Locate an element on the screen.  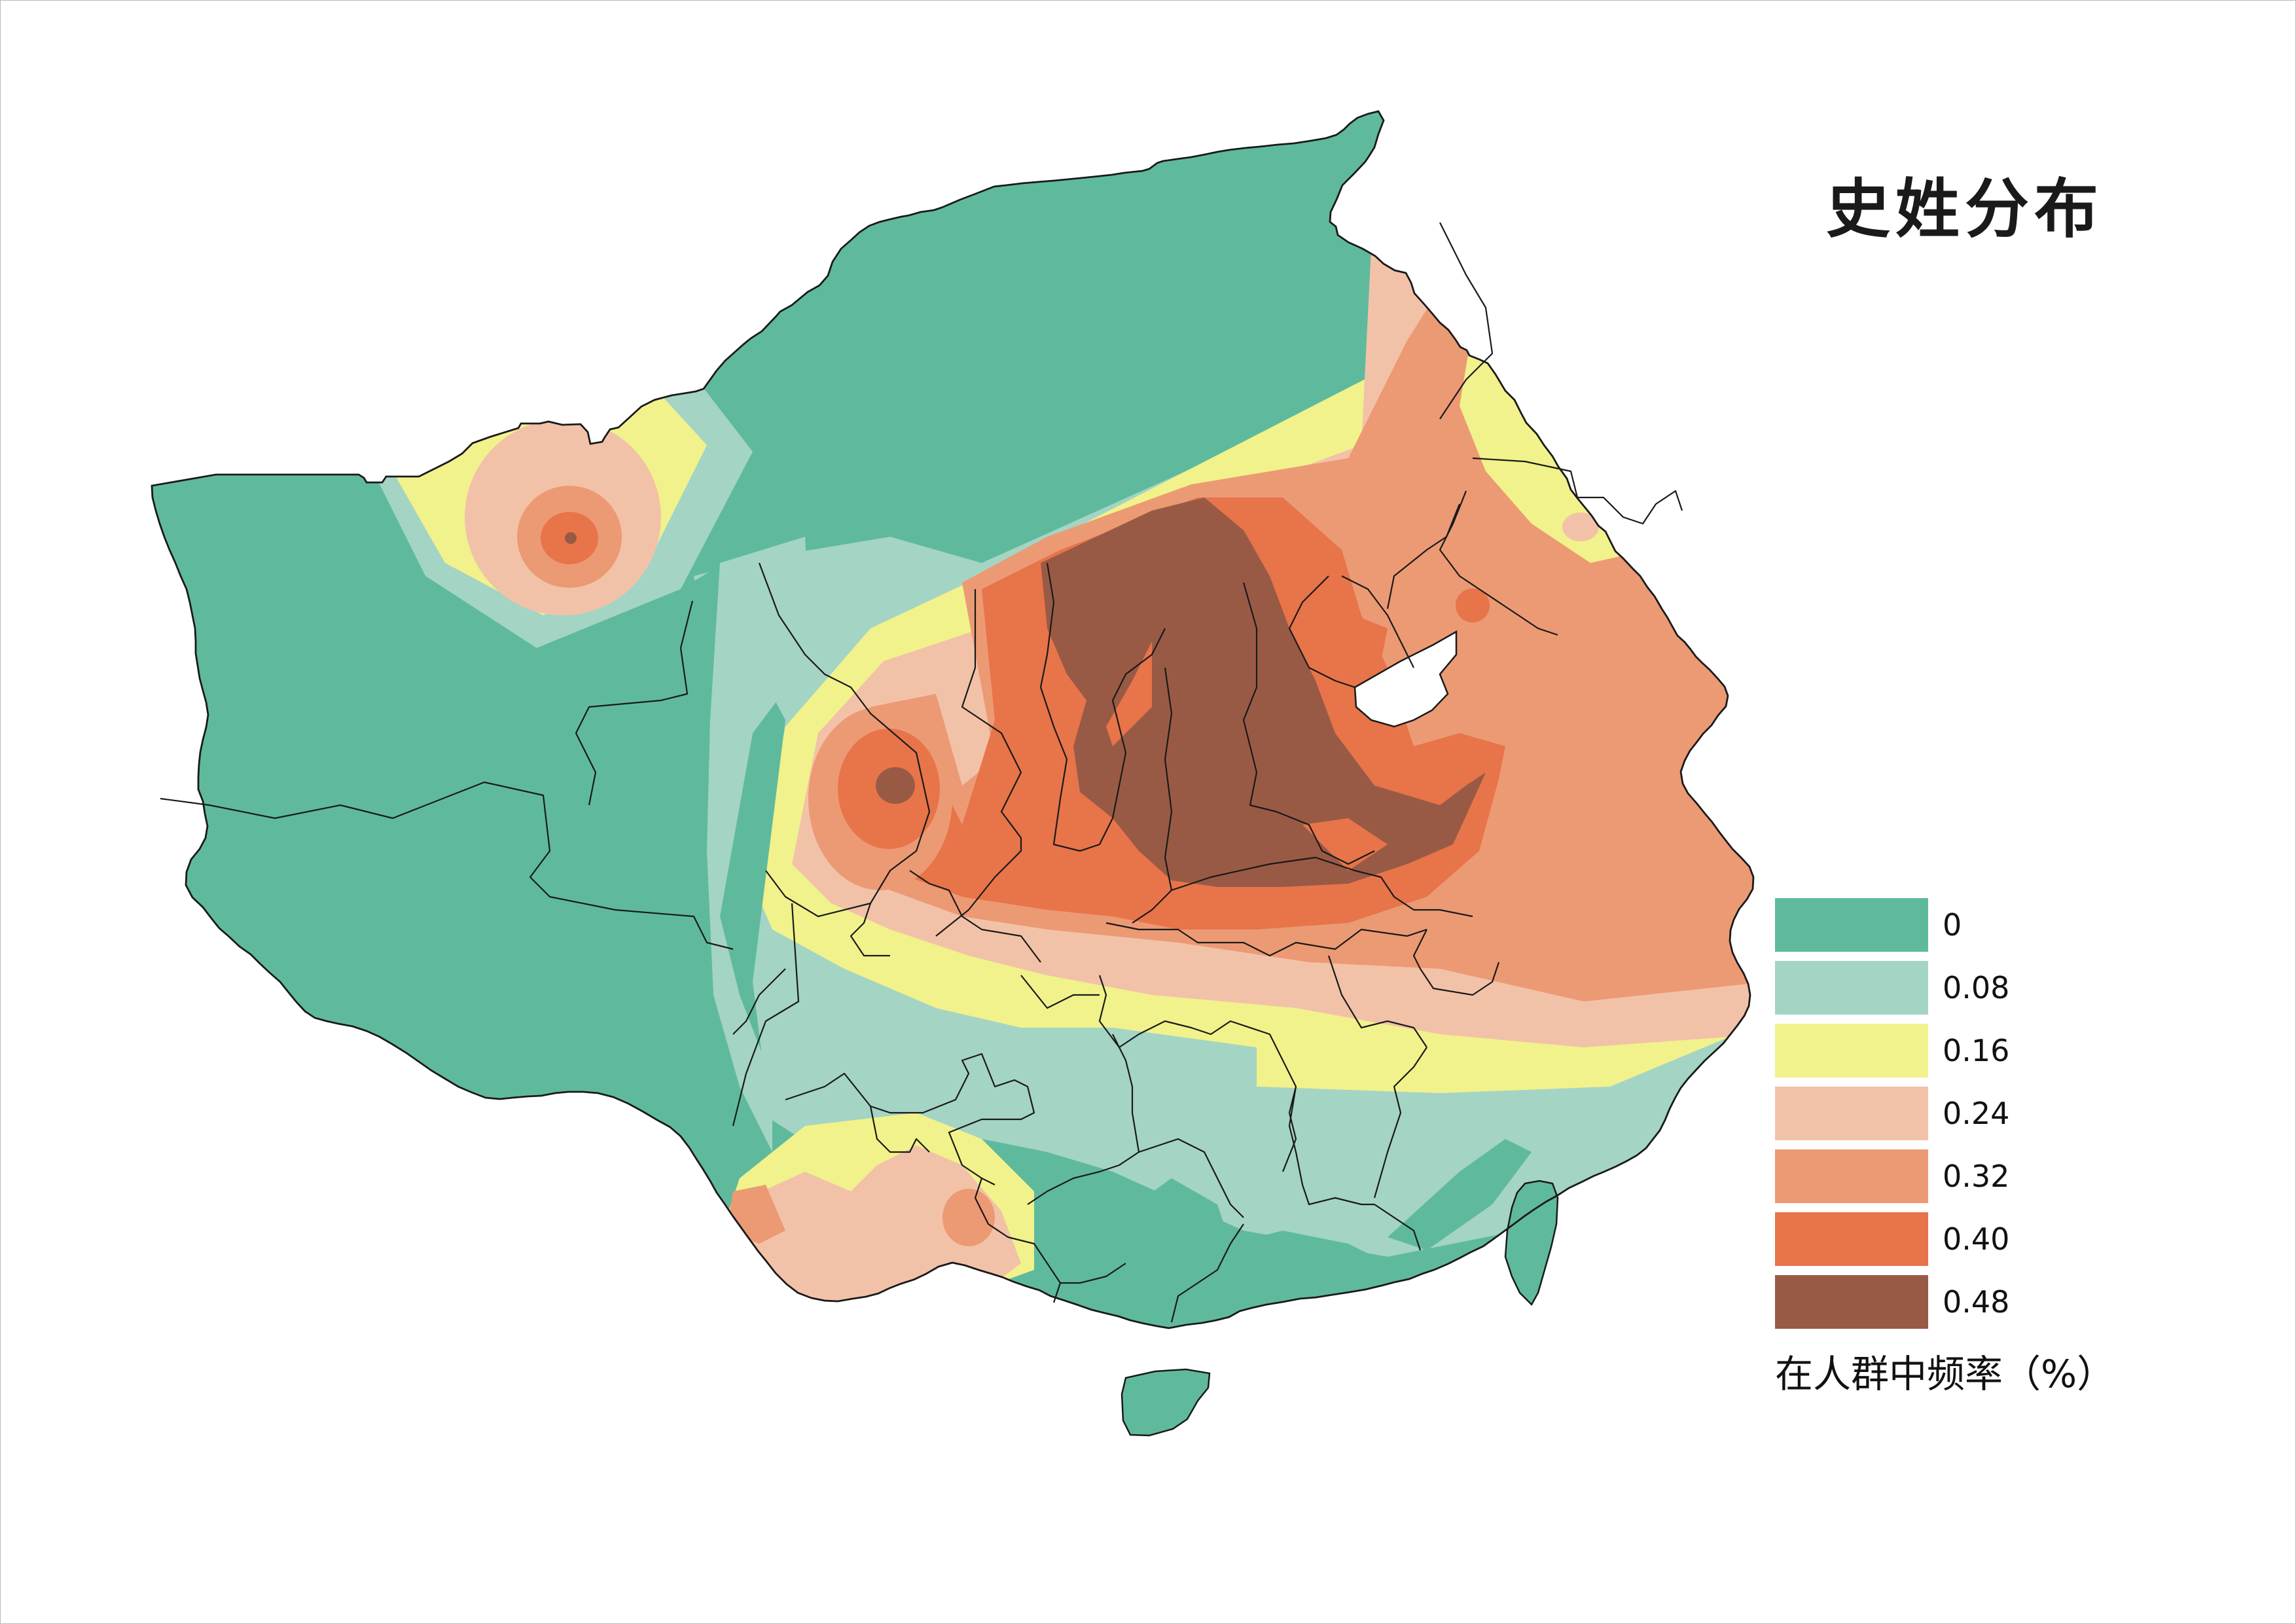
legend-value: 0.48 is located at coordinates (1976, 1302).